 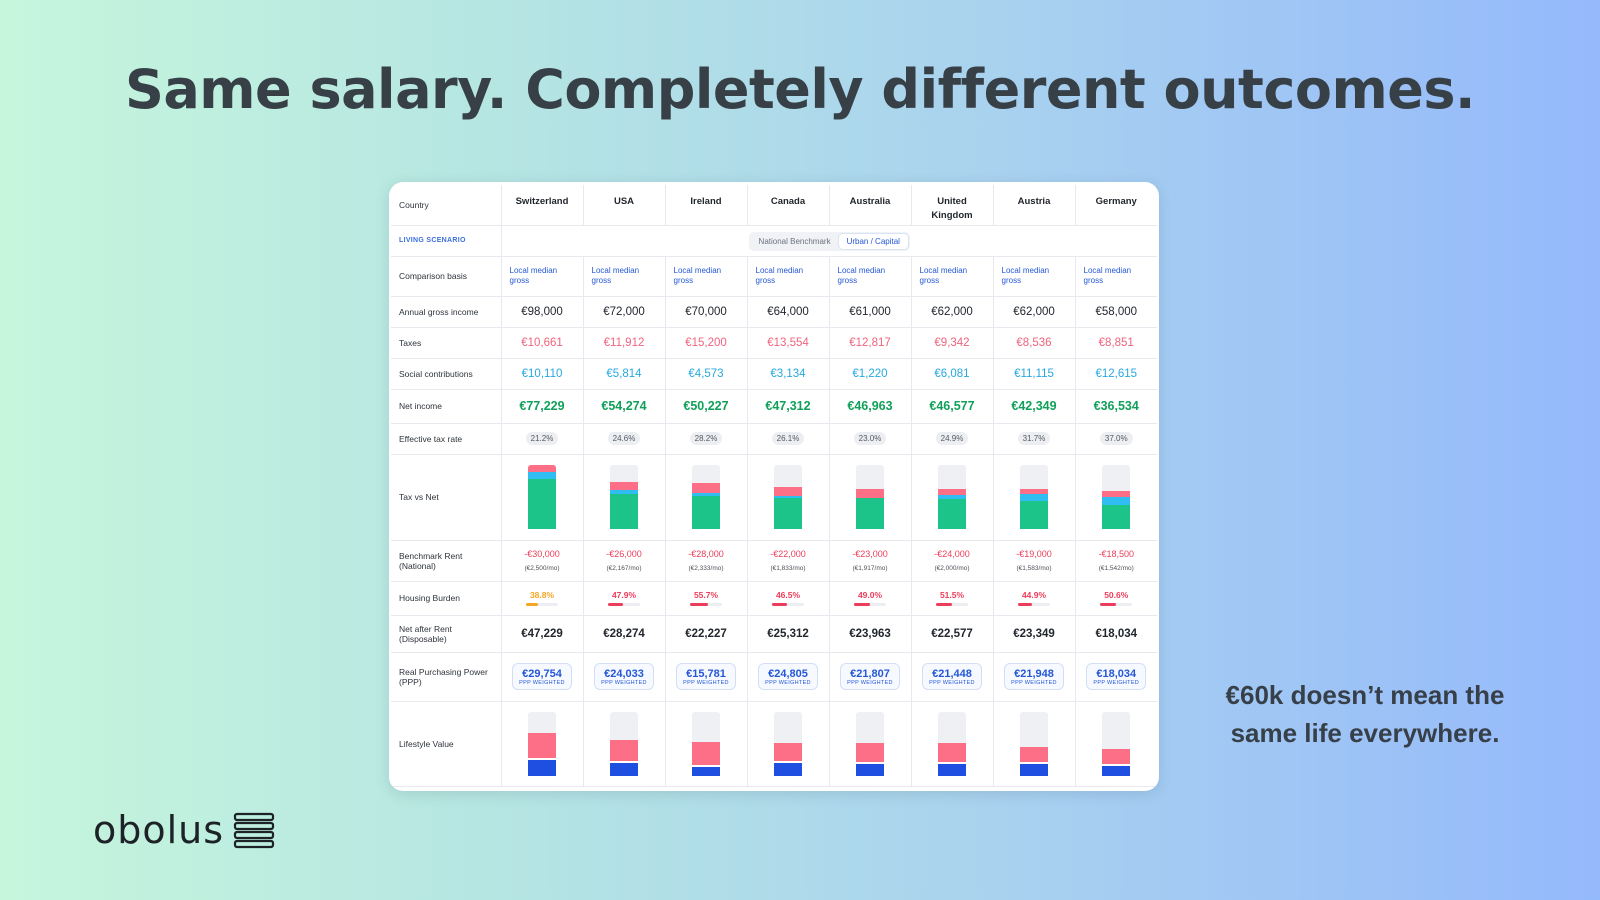 I want to click on annual-gross-label-text: Annual gross income, so click(x=439, y=311).